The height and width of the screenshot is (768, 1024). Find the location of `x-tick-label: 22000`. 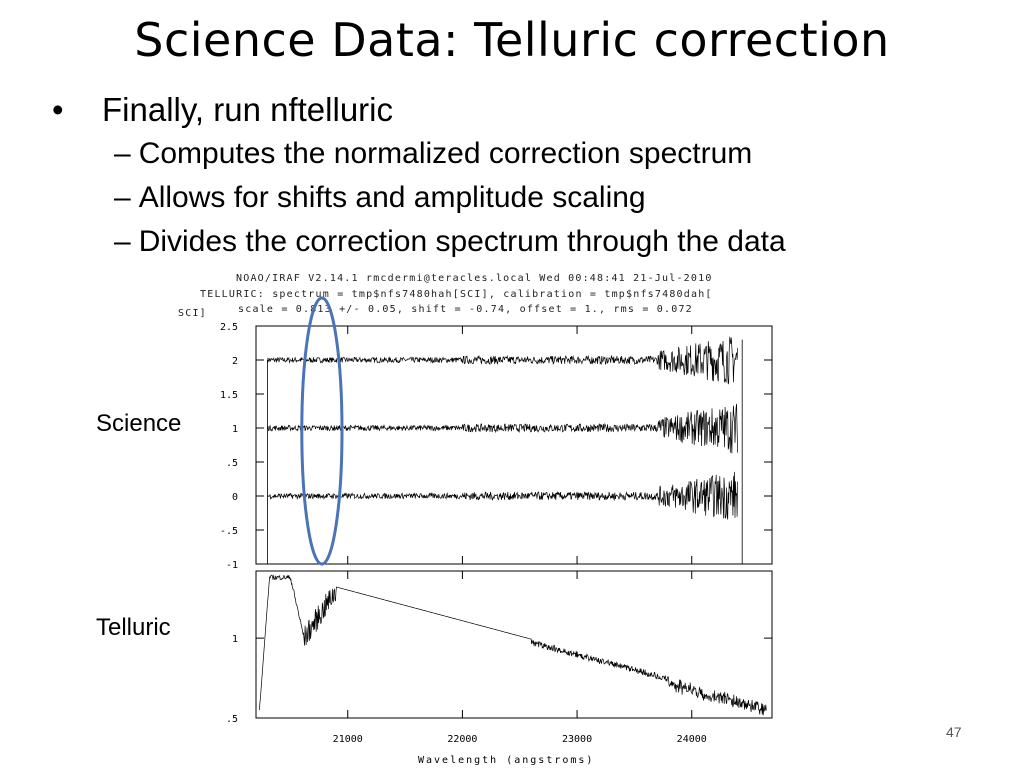

x-tick-label: 22000 is located at coordinates (462, 739).